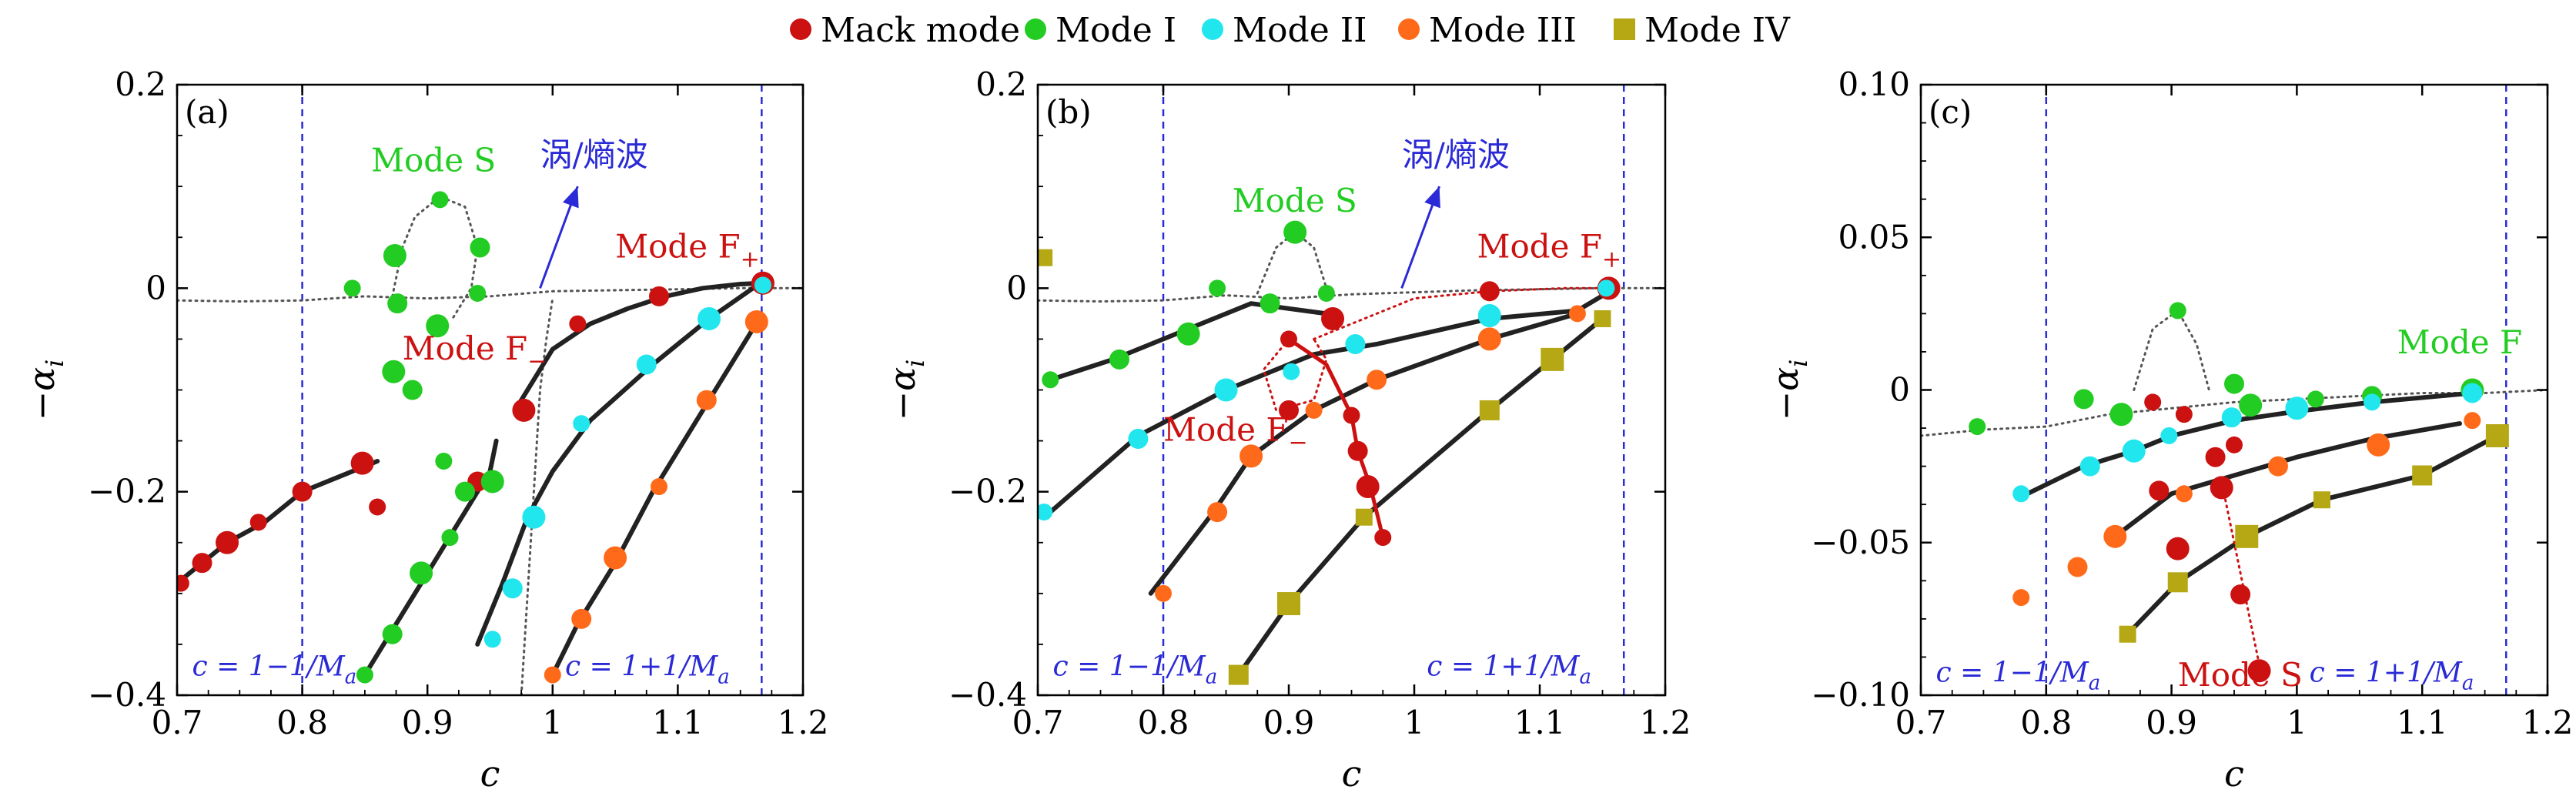 This screenshot has width=2576, height=803. Describe the element at coordinates (1861, 695) in the screenshot. I see `y-tick-label-0: −0.10` at that location.